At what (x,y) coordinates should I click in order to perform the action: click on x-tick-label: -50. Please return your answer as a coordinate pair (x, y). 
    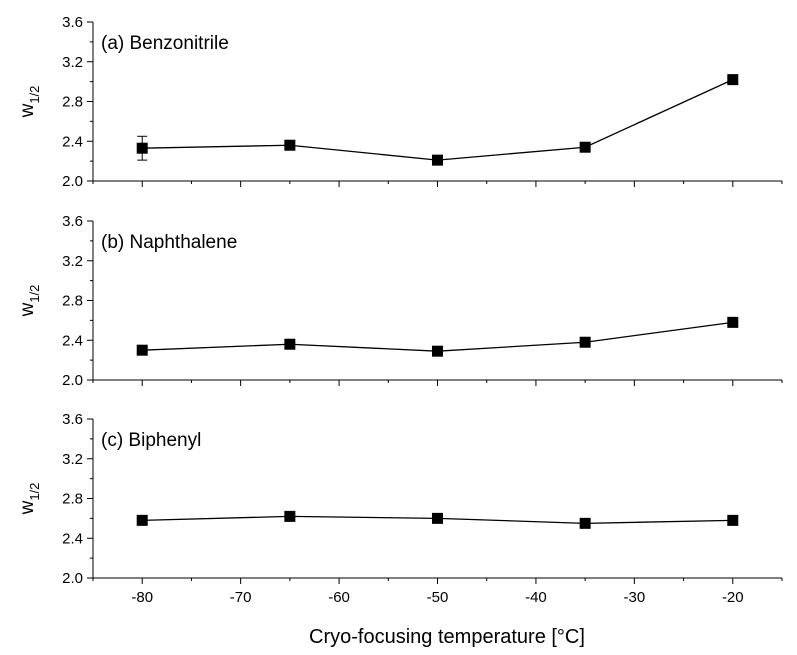
    Looking at the image, I should click on (438, 597).